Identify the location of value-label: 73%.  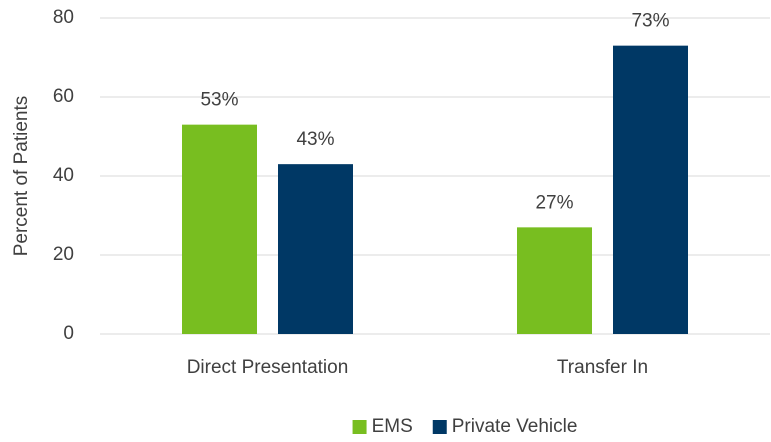
(650, 21).